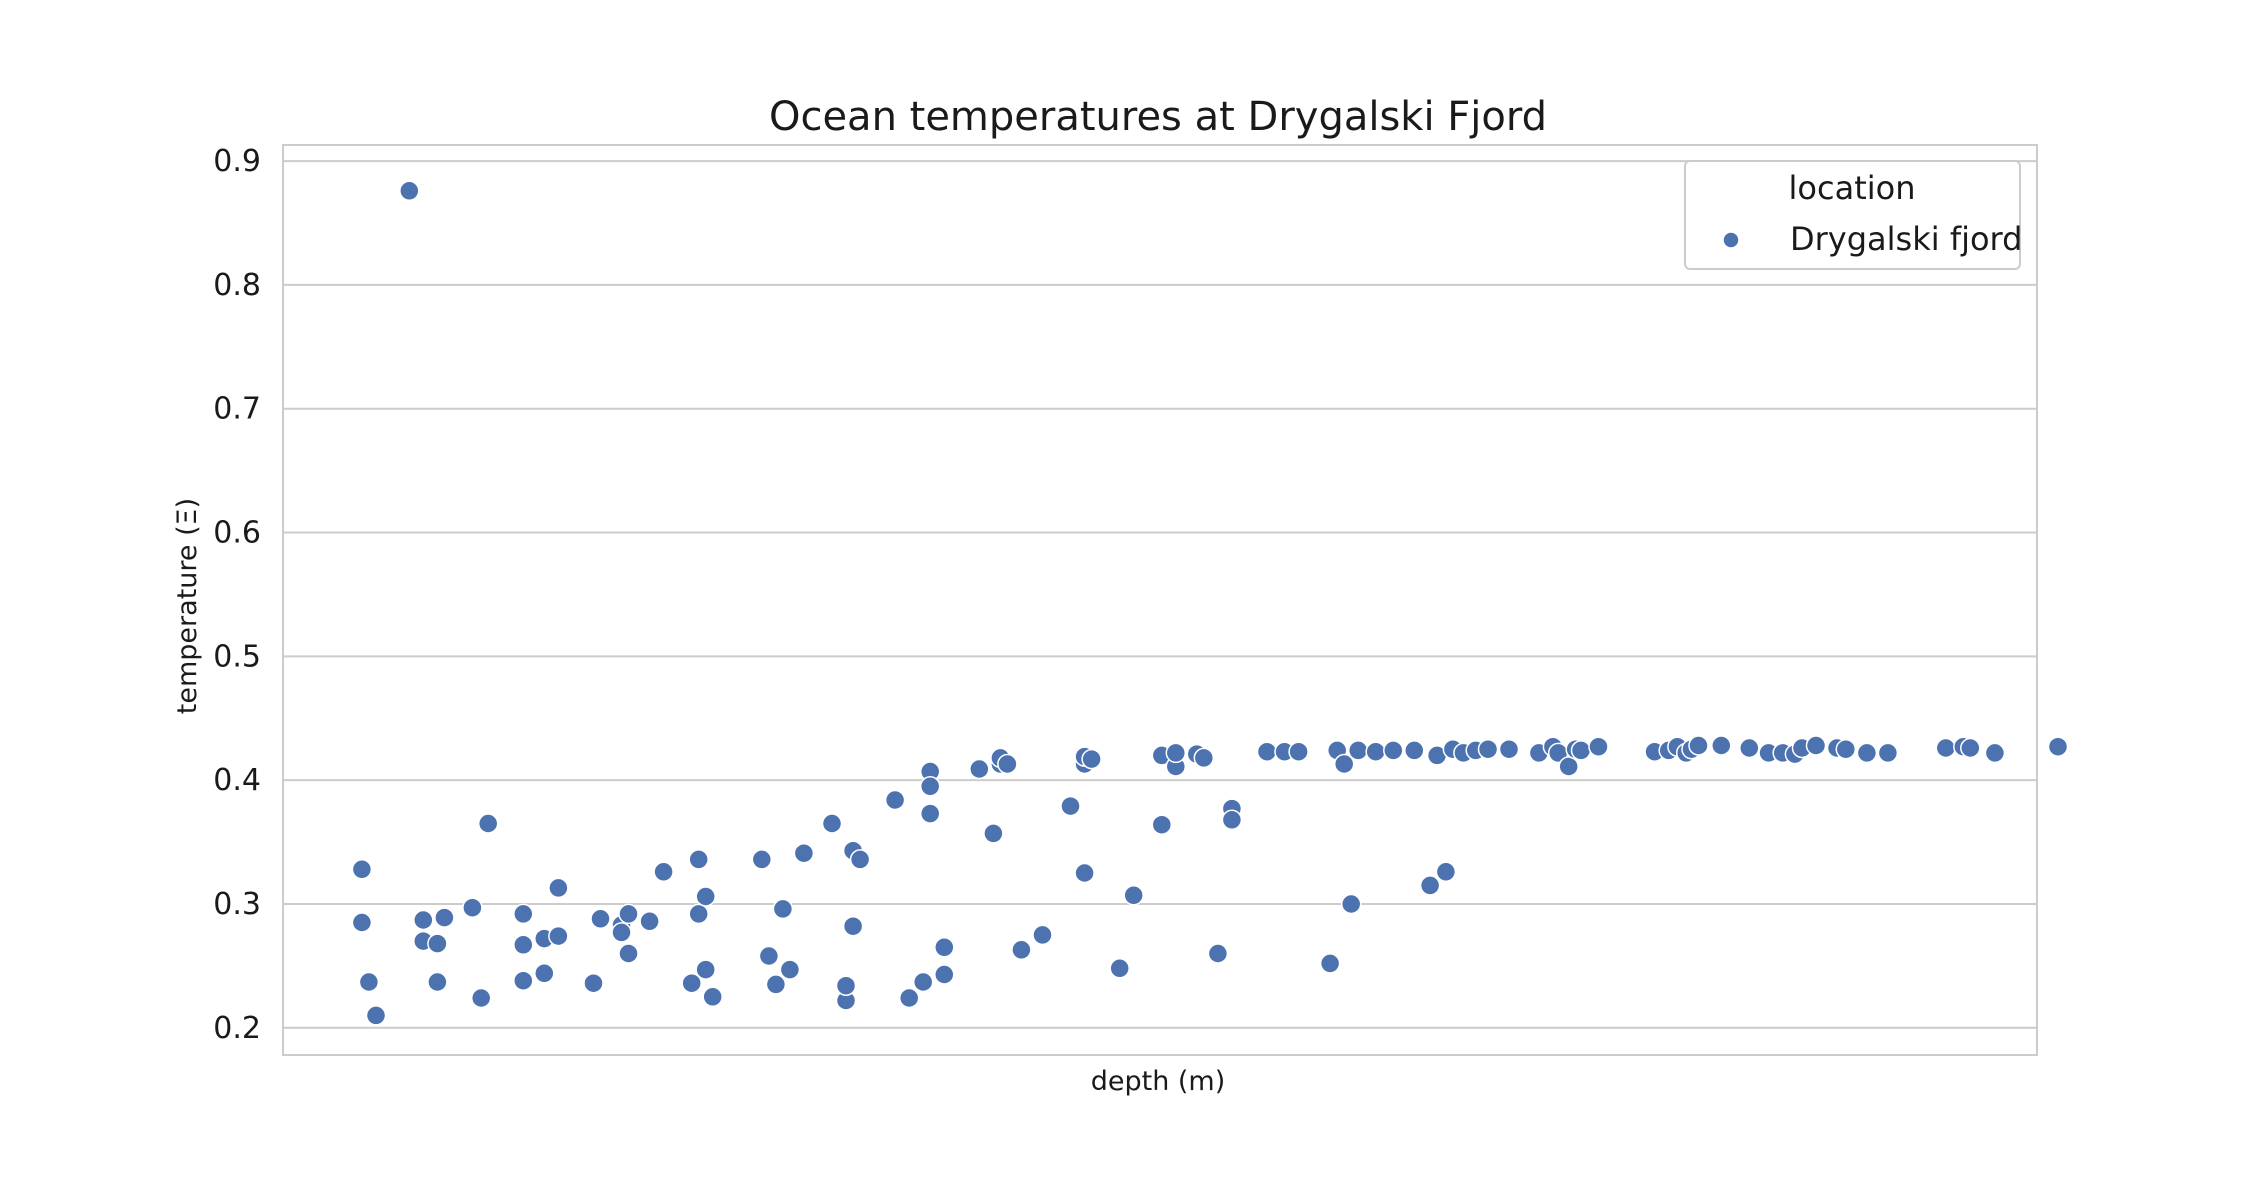 Image resolution: width=2250 pixels, height=1200 pixels. I want to click on y-tick-label: 0.5, so click(237, 656).